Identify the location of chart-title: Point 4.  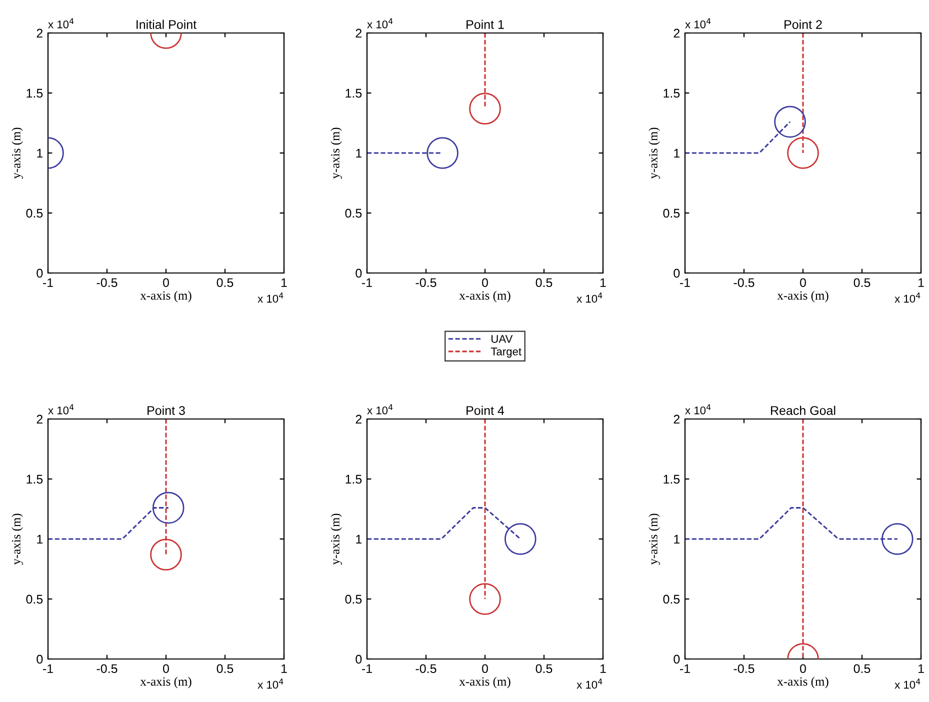
(485, 410).